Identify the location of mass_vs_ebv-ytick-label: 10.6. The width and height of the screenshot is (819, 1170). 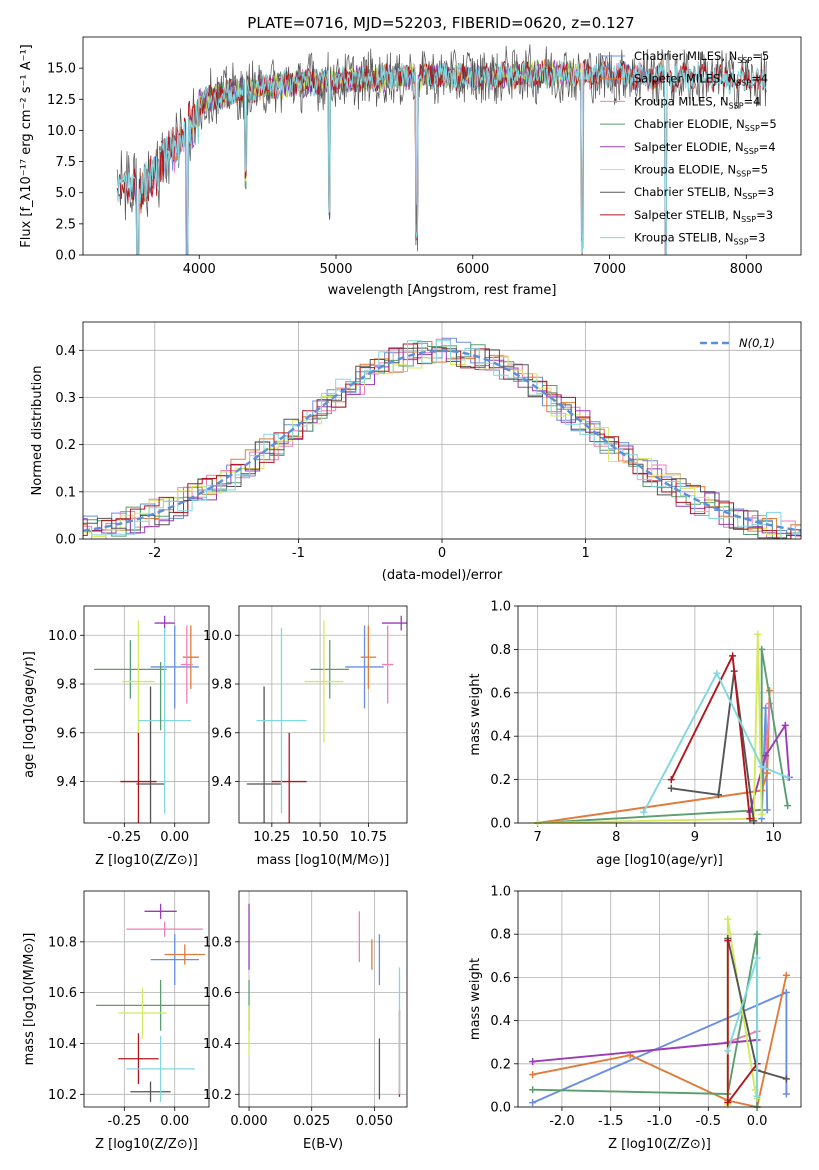
(217, 993).